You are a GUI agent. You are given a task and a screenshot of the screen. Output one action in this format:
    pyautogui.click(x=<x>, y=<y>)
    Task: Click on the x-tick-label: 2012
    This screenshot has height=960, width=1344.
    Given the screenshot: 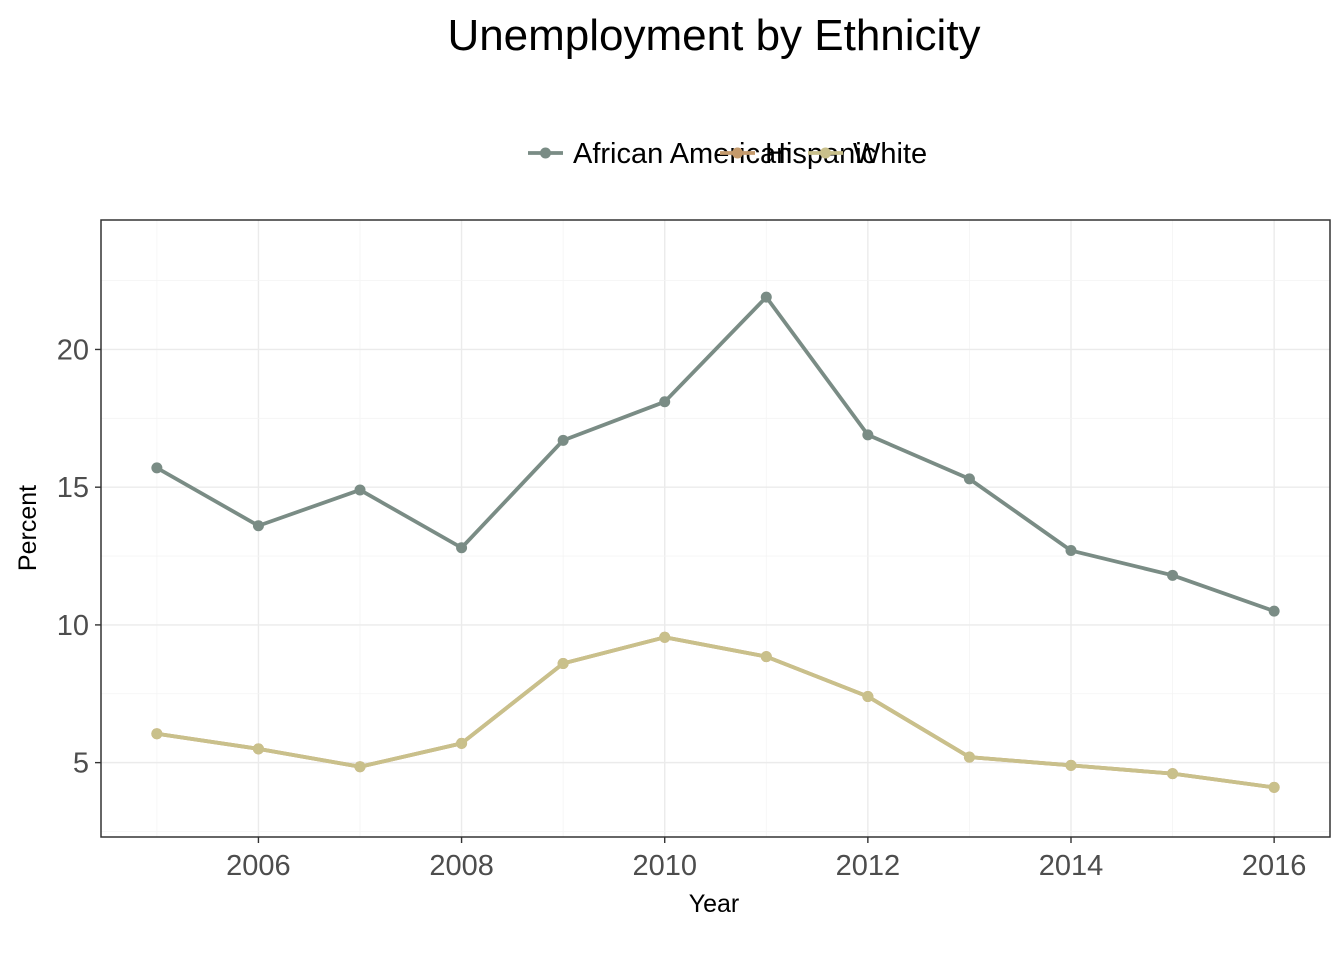 What is the action you would take?
    pyautogui.click(x=868, y=866)
    